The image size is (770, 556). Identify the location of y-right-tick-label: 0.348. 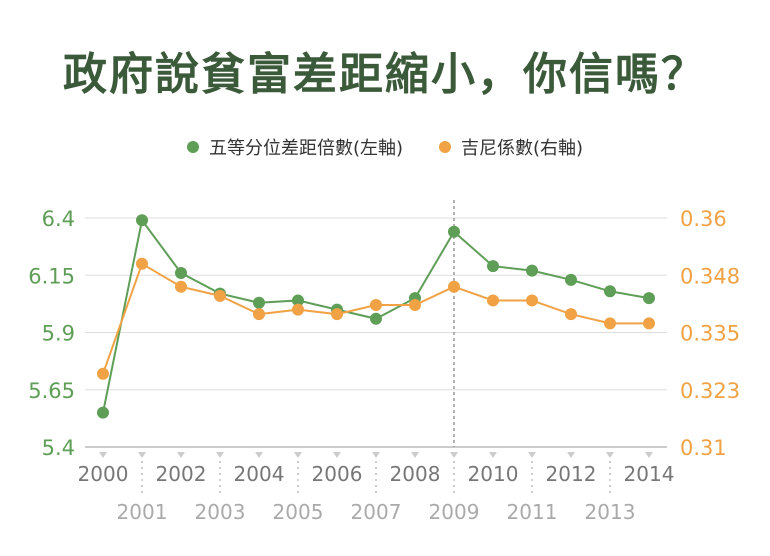
(710, 276).